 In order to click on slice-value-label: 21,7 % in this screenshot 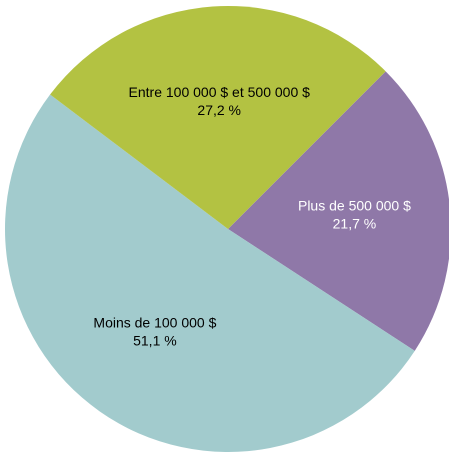, I will do `click(355, 224)`.